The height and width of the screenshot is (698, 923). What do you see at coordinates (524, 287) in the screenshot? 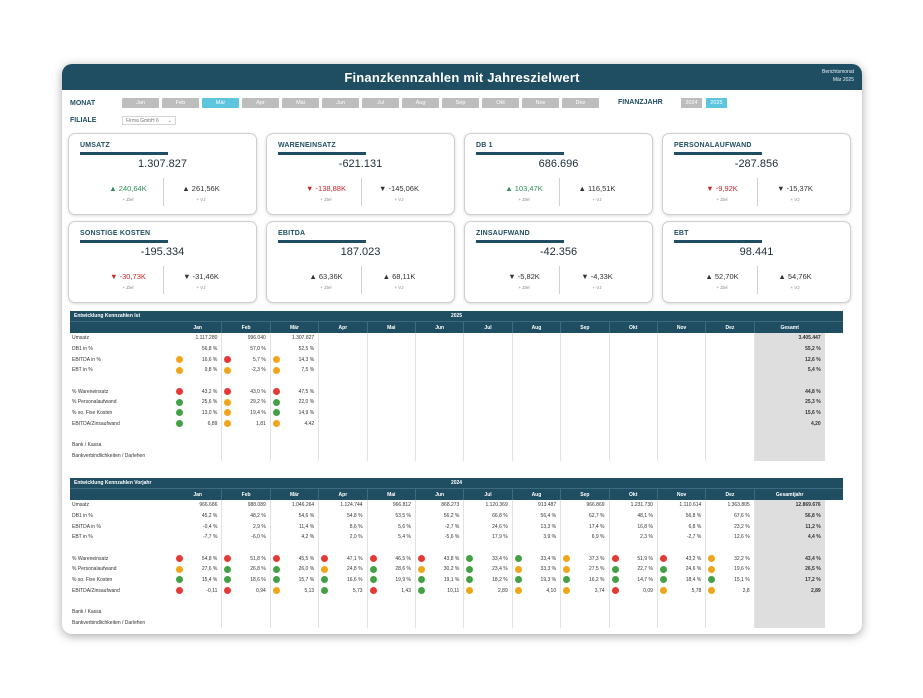
I see `kpi-vs-target-label: + Ziel` at bounding box center [524, 287].